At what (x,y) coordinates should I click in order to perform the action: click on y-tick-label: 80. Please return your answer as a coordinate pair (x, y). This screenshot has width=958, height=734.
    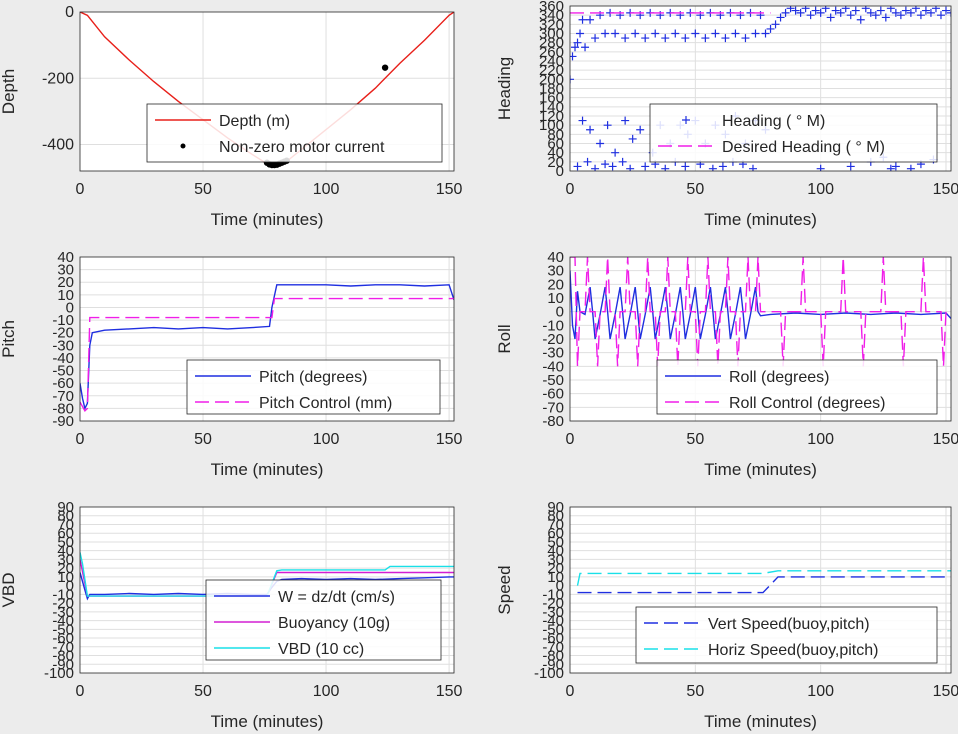
    Looking at the image, I should click on (65, 516).